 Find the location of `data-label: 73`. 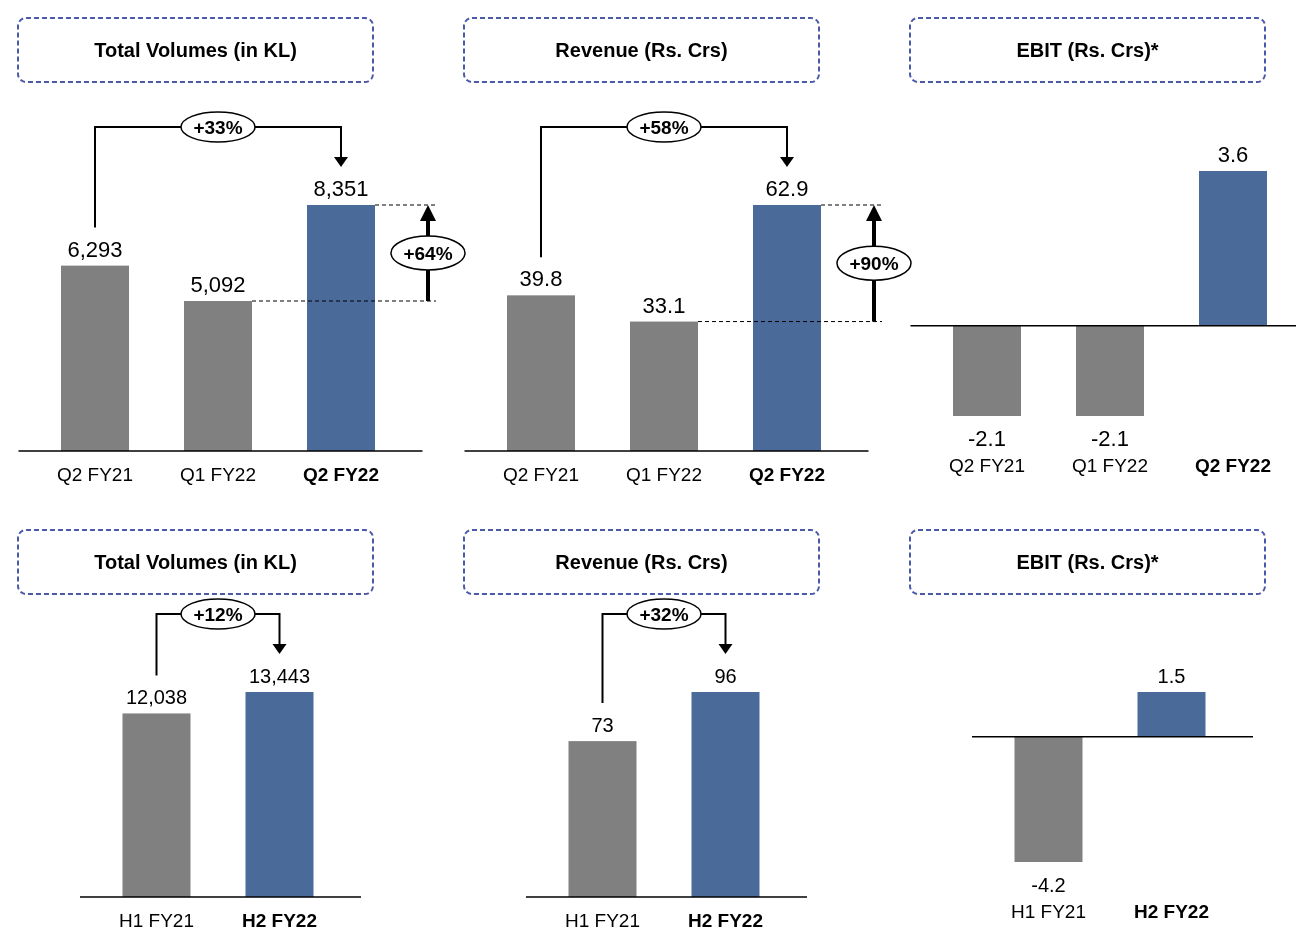

data-label: 73 is located at coordinates (602, 725).